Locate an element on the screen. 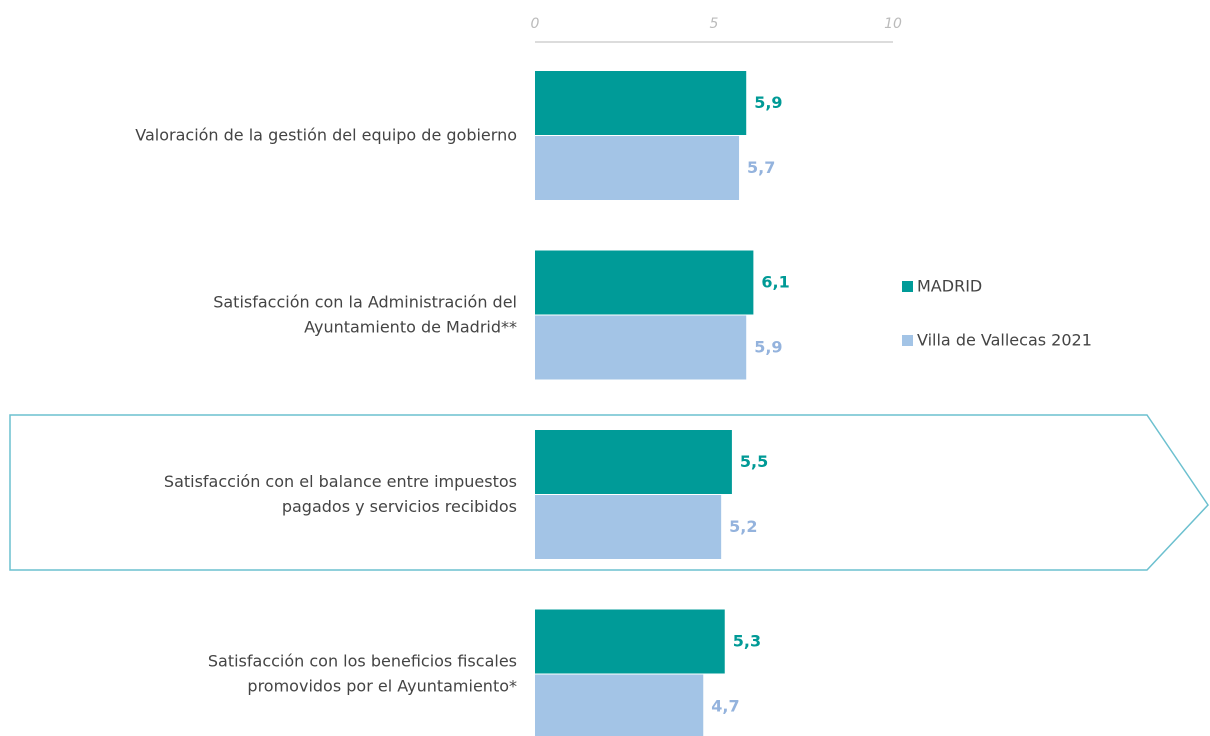 This screenshot has width=1210, height=736. x-tick-label: 10 is located at coordinates (893, 24).